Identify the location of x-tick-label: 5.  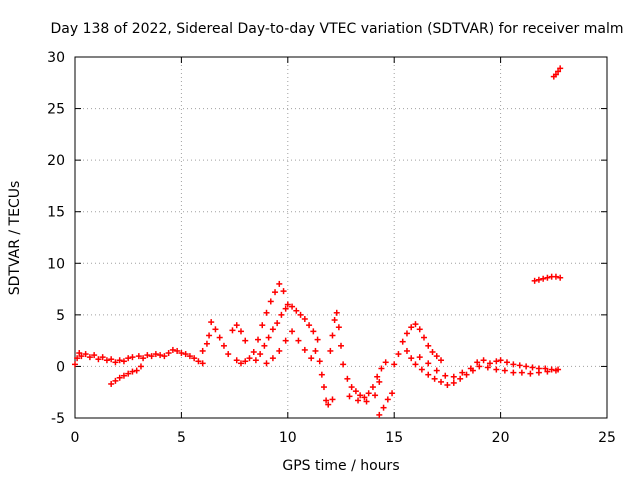
(181, 438).